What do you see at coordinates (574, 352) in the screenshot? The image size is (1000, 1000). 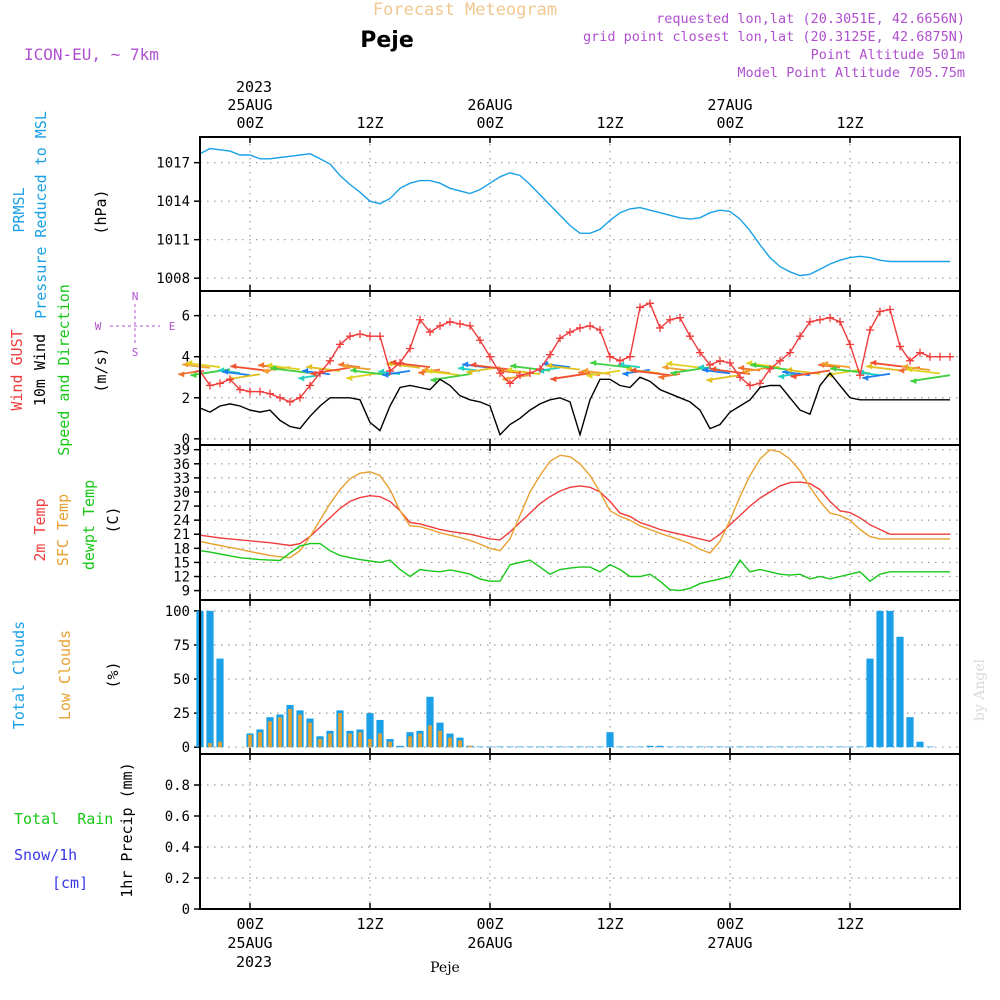 I see `wind-gust-line` at bounding box center [574, 352].